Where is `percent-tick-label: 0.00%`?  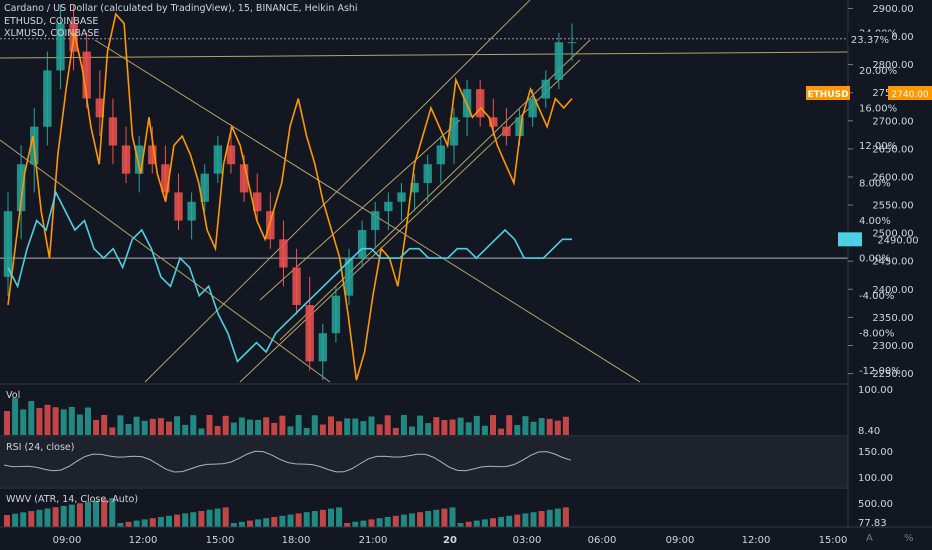
percent-tick-label: 0.00% is located at coordinates (875, 259).